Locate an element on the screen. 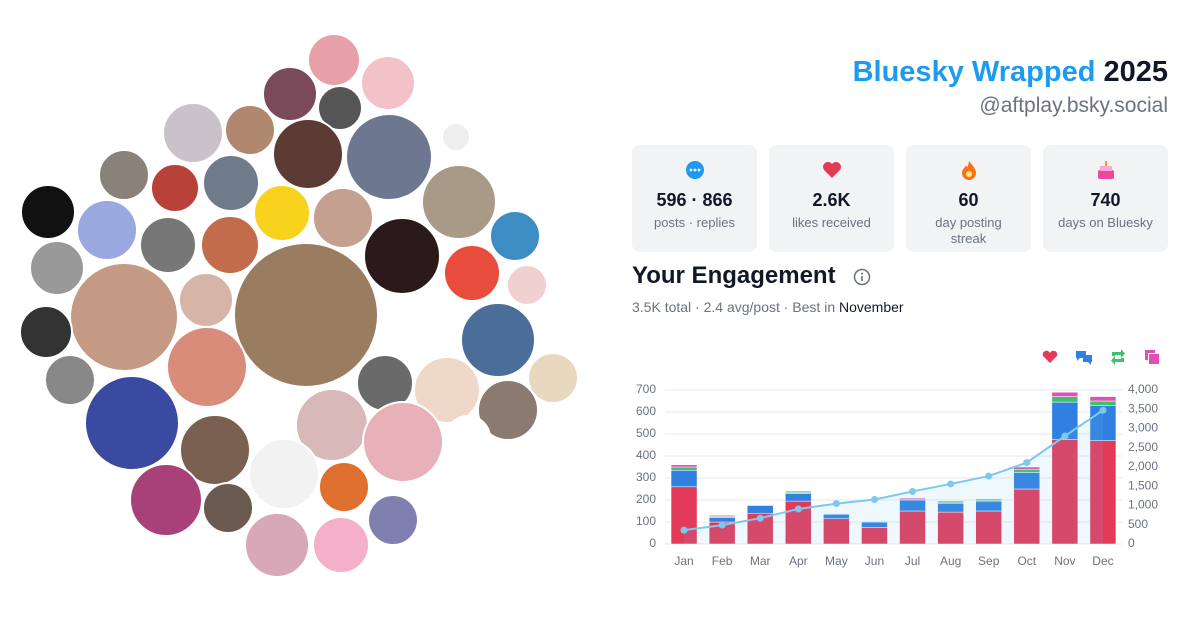 The image size is (1200, 630). x-tick-label: Mar is located at coordinates (760, 561).